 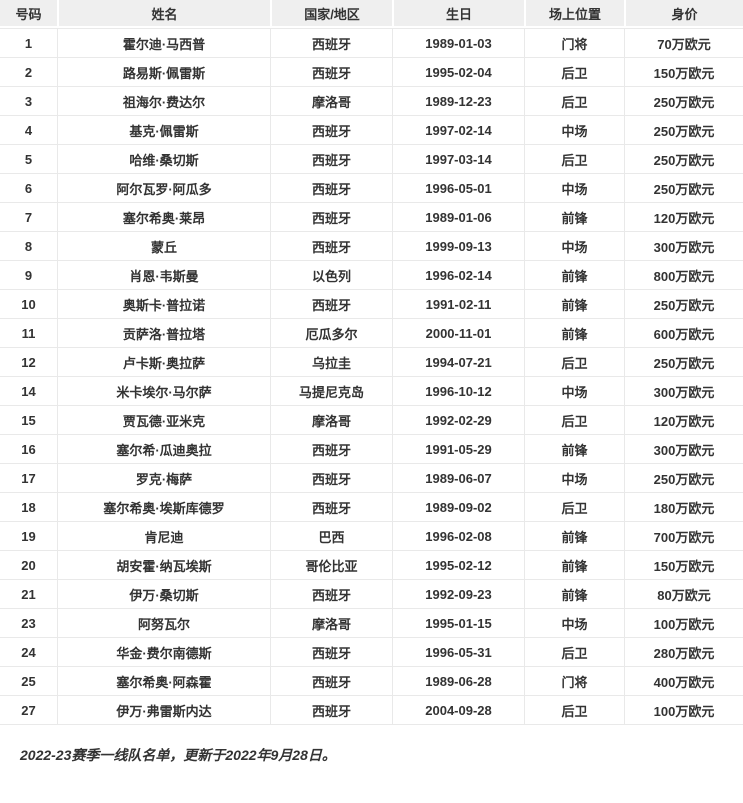 What do you see at coordinates (458, 448) in the screenshot?
I see `cell-birthday: 1991-05-29` at bounding box center [458, 448].